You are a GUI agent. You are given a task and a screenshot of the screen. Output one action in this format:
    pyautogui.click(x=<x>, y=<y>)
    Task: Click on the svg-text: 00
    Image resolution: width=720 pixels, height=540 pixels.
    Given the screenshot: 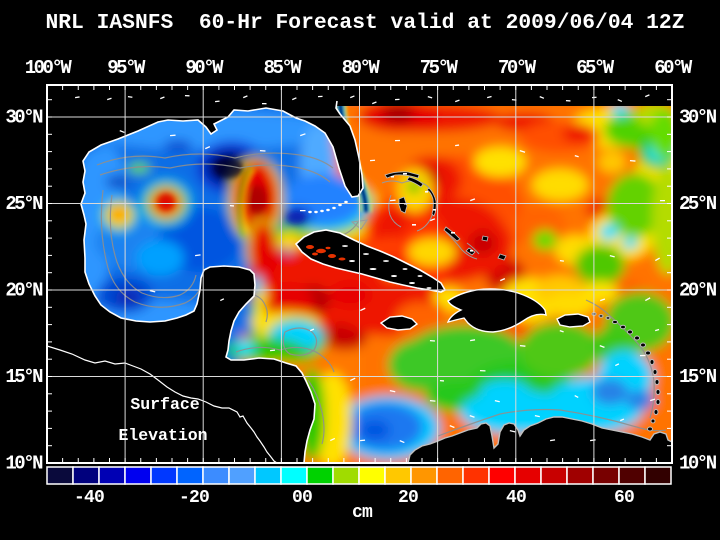 What is the action you would take?
    pyautogui.click(x=302, y=498)
    